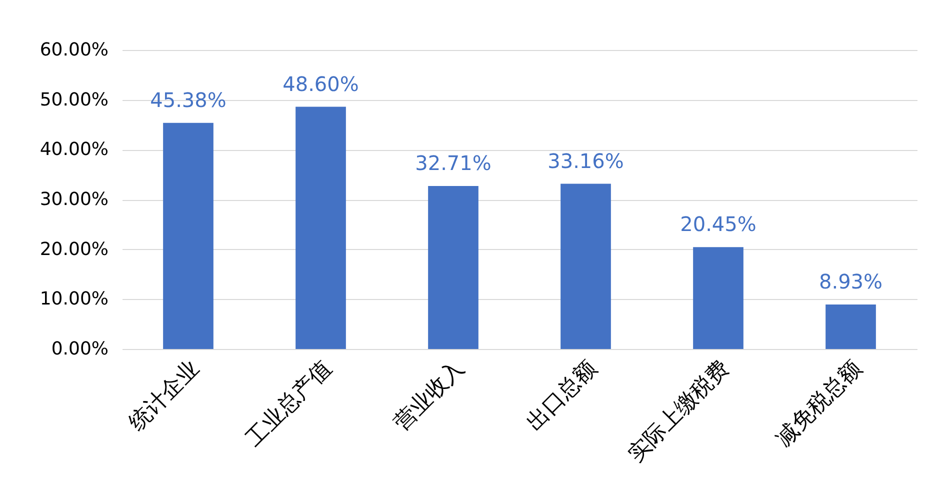 This screenshot has width=944, height=489. Describe the element at coordinates (74, 50) in the screenshot. I see `y-tick-label: 60.00%` at that location.